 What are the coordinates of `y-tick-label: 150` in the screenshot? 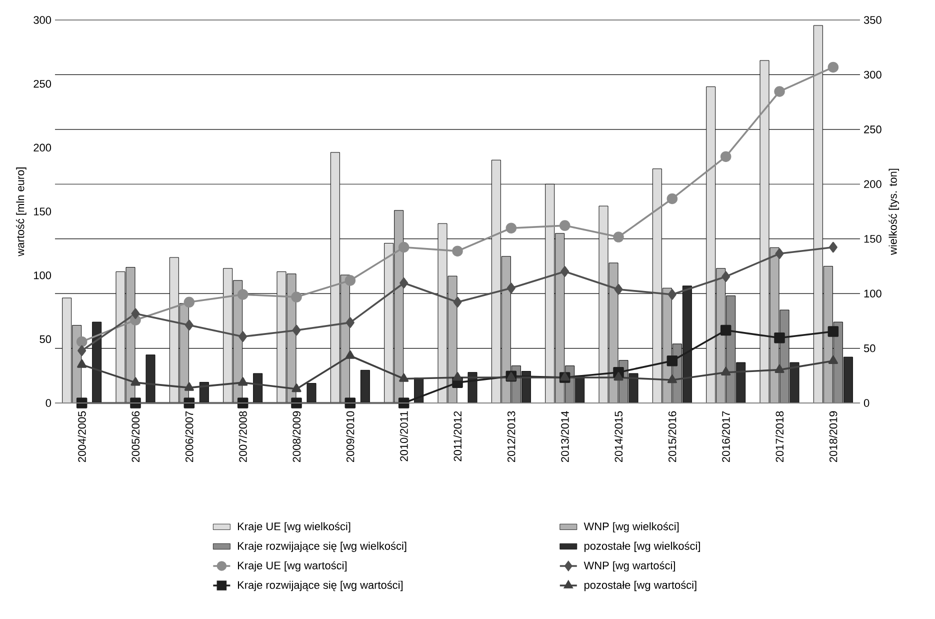 It's located at (43, 212).